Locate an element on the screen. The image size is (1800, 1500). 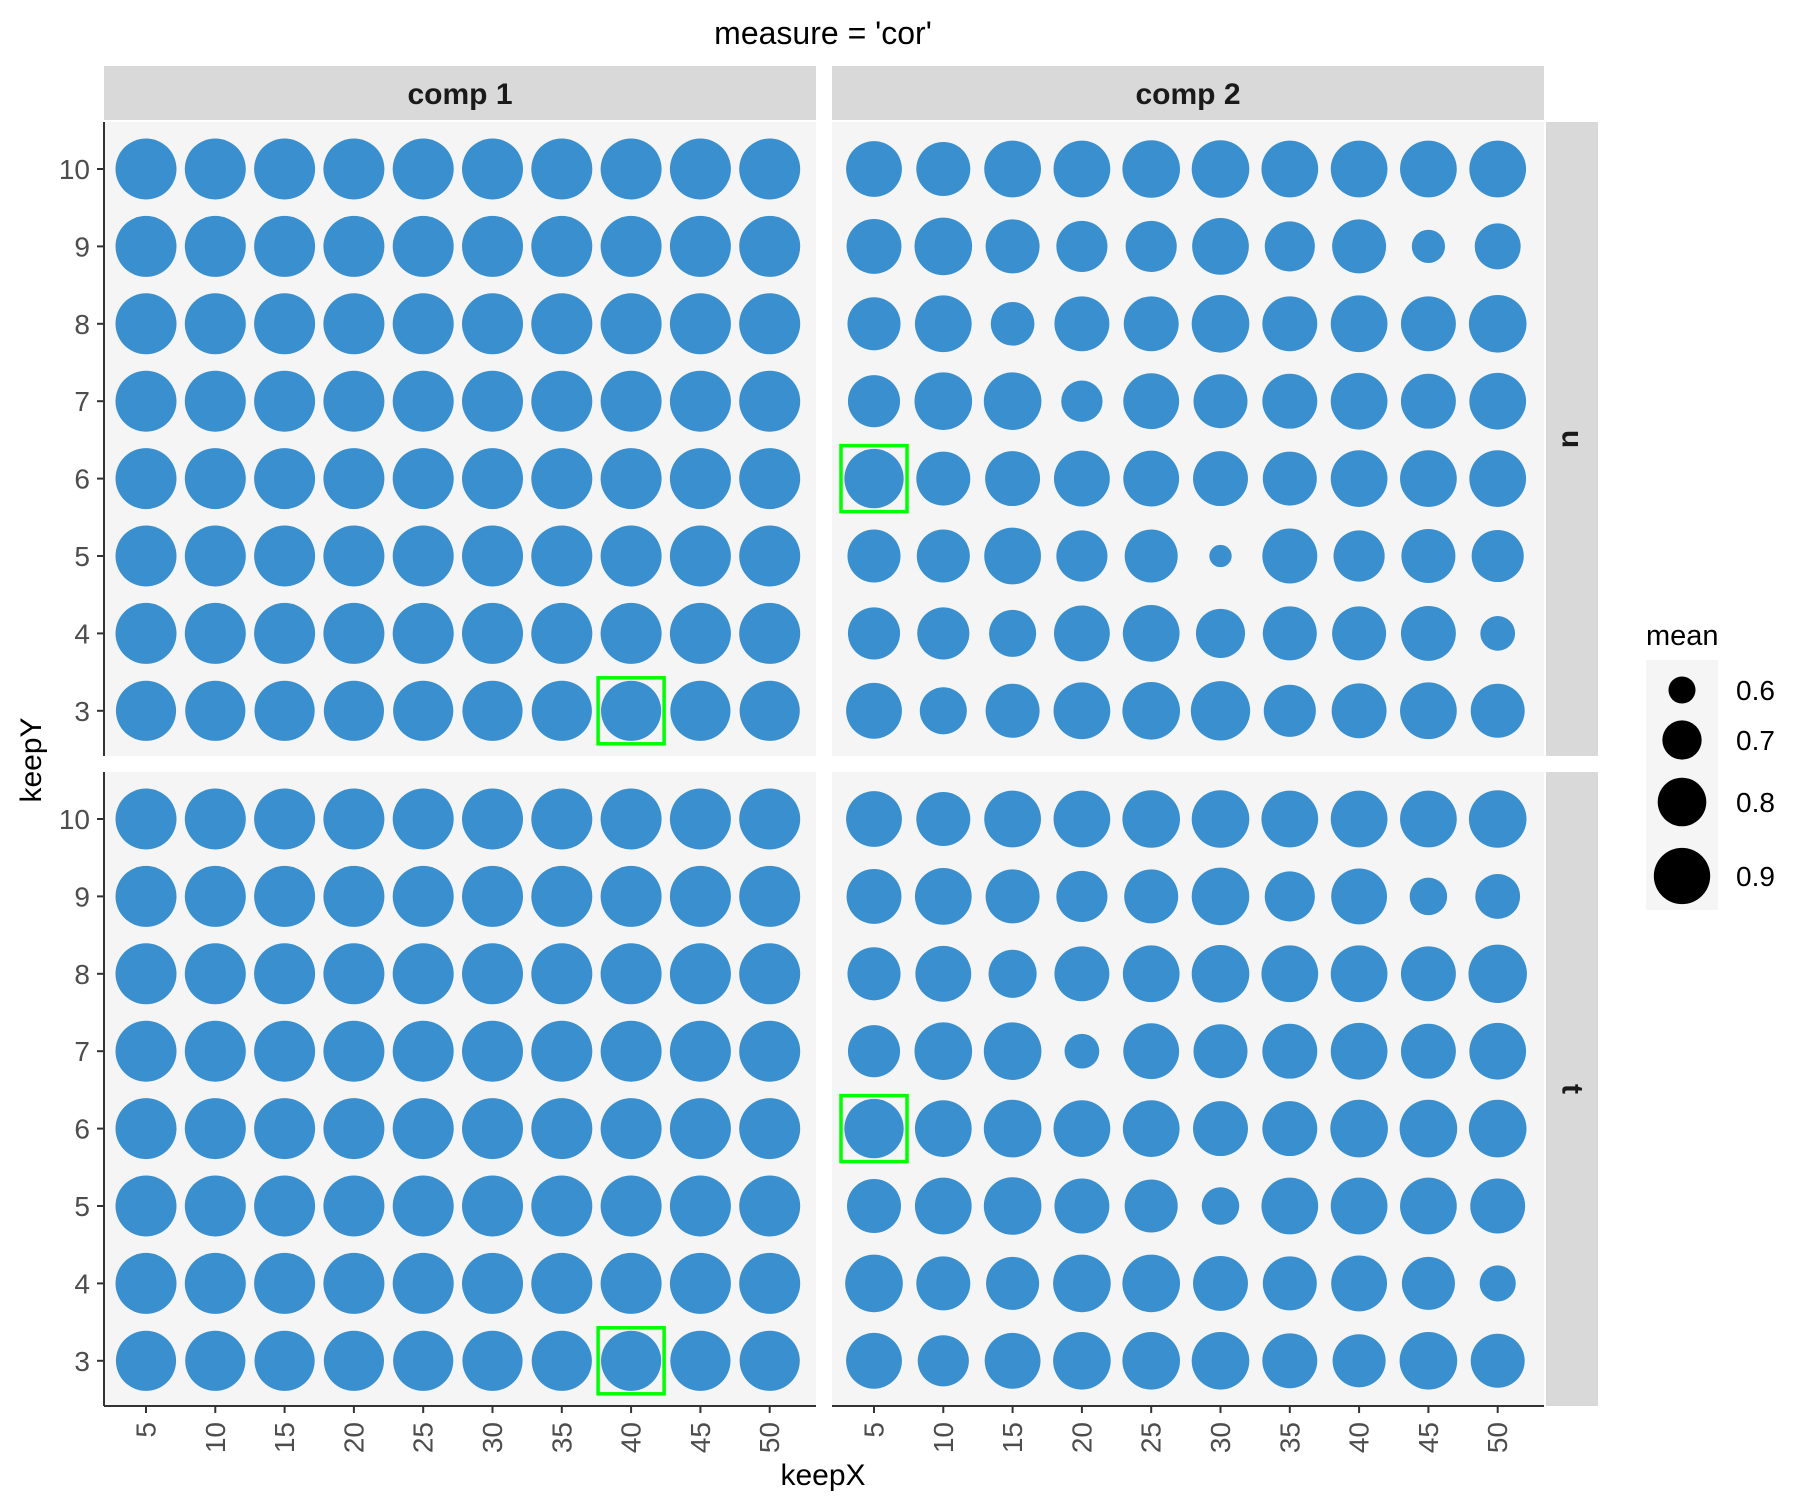
legend-label: 0.7 is located at coordinates (1755, 740).